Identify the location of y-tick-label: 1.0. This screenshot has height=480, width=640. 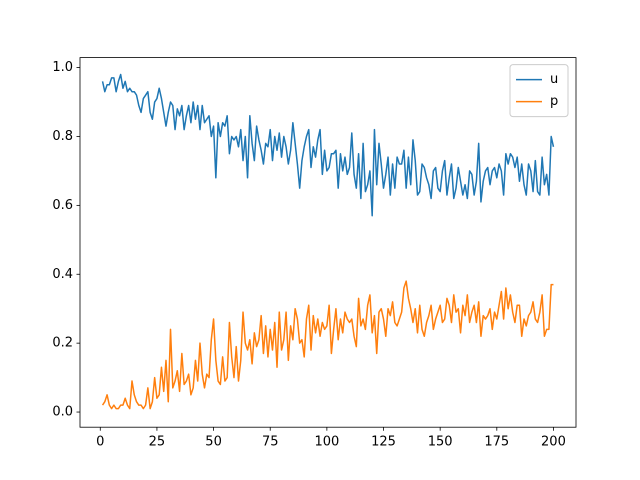
(62, 67).